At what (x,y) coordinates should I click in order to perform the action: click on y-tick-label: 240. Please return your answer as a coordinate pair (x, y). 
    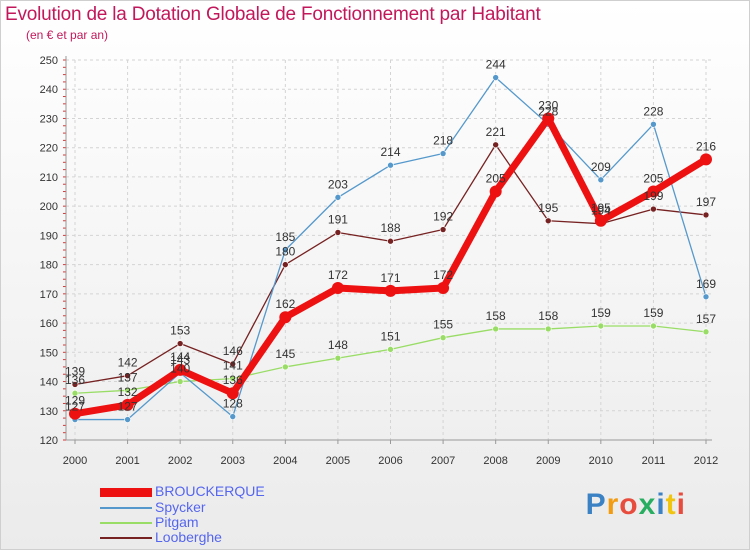
    Looking at the image, I should click on (49, 90).